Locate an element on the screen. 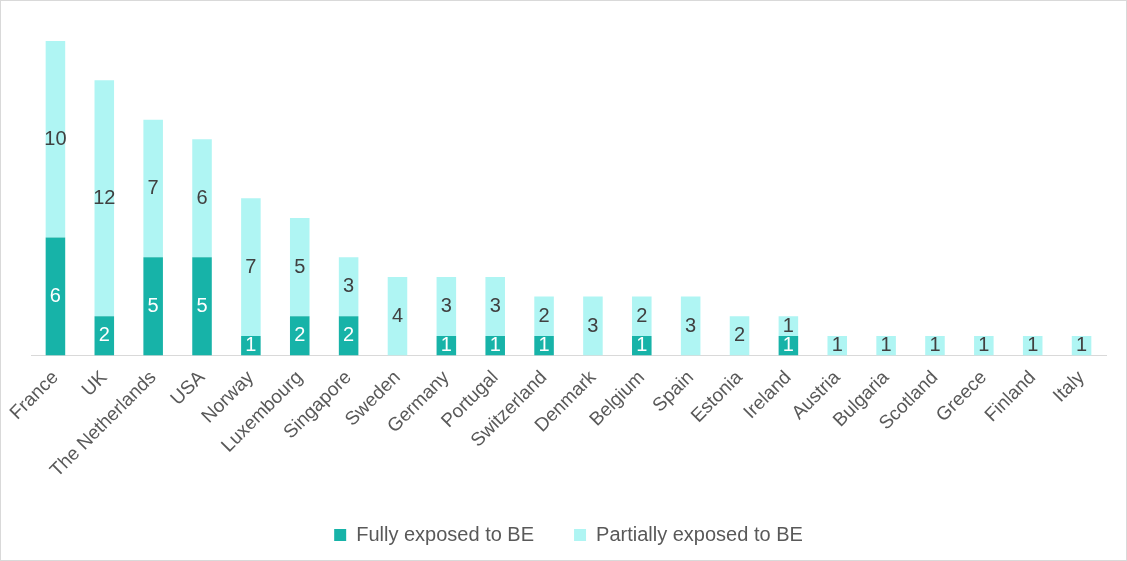 The width and height of the screenshot is (1127, 561). x-tick-label: Italy is located at coordinates (1068, 385).